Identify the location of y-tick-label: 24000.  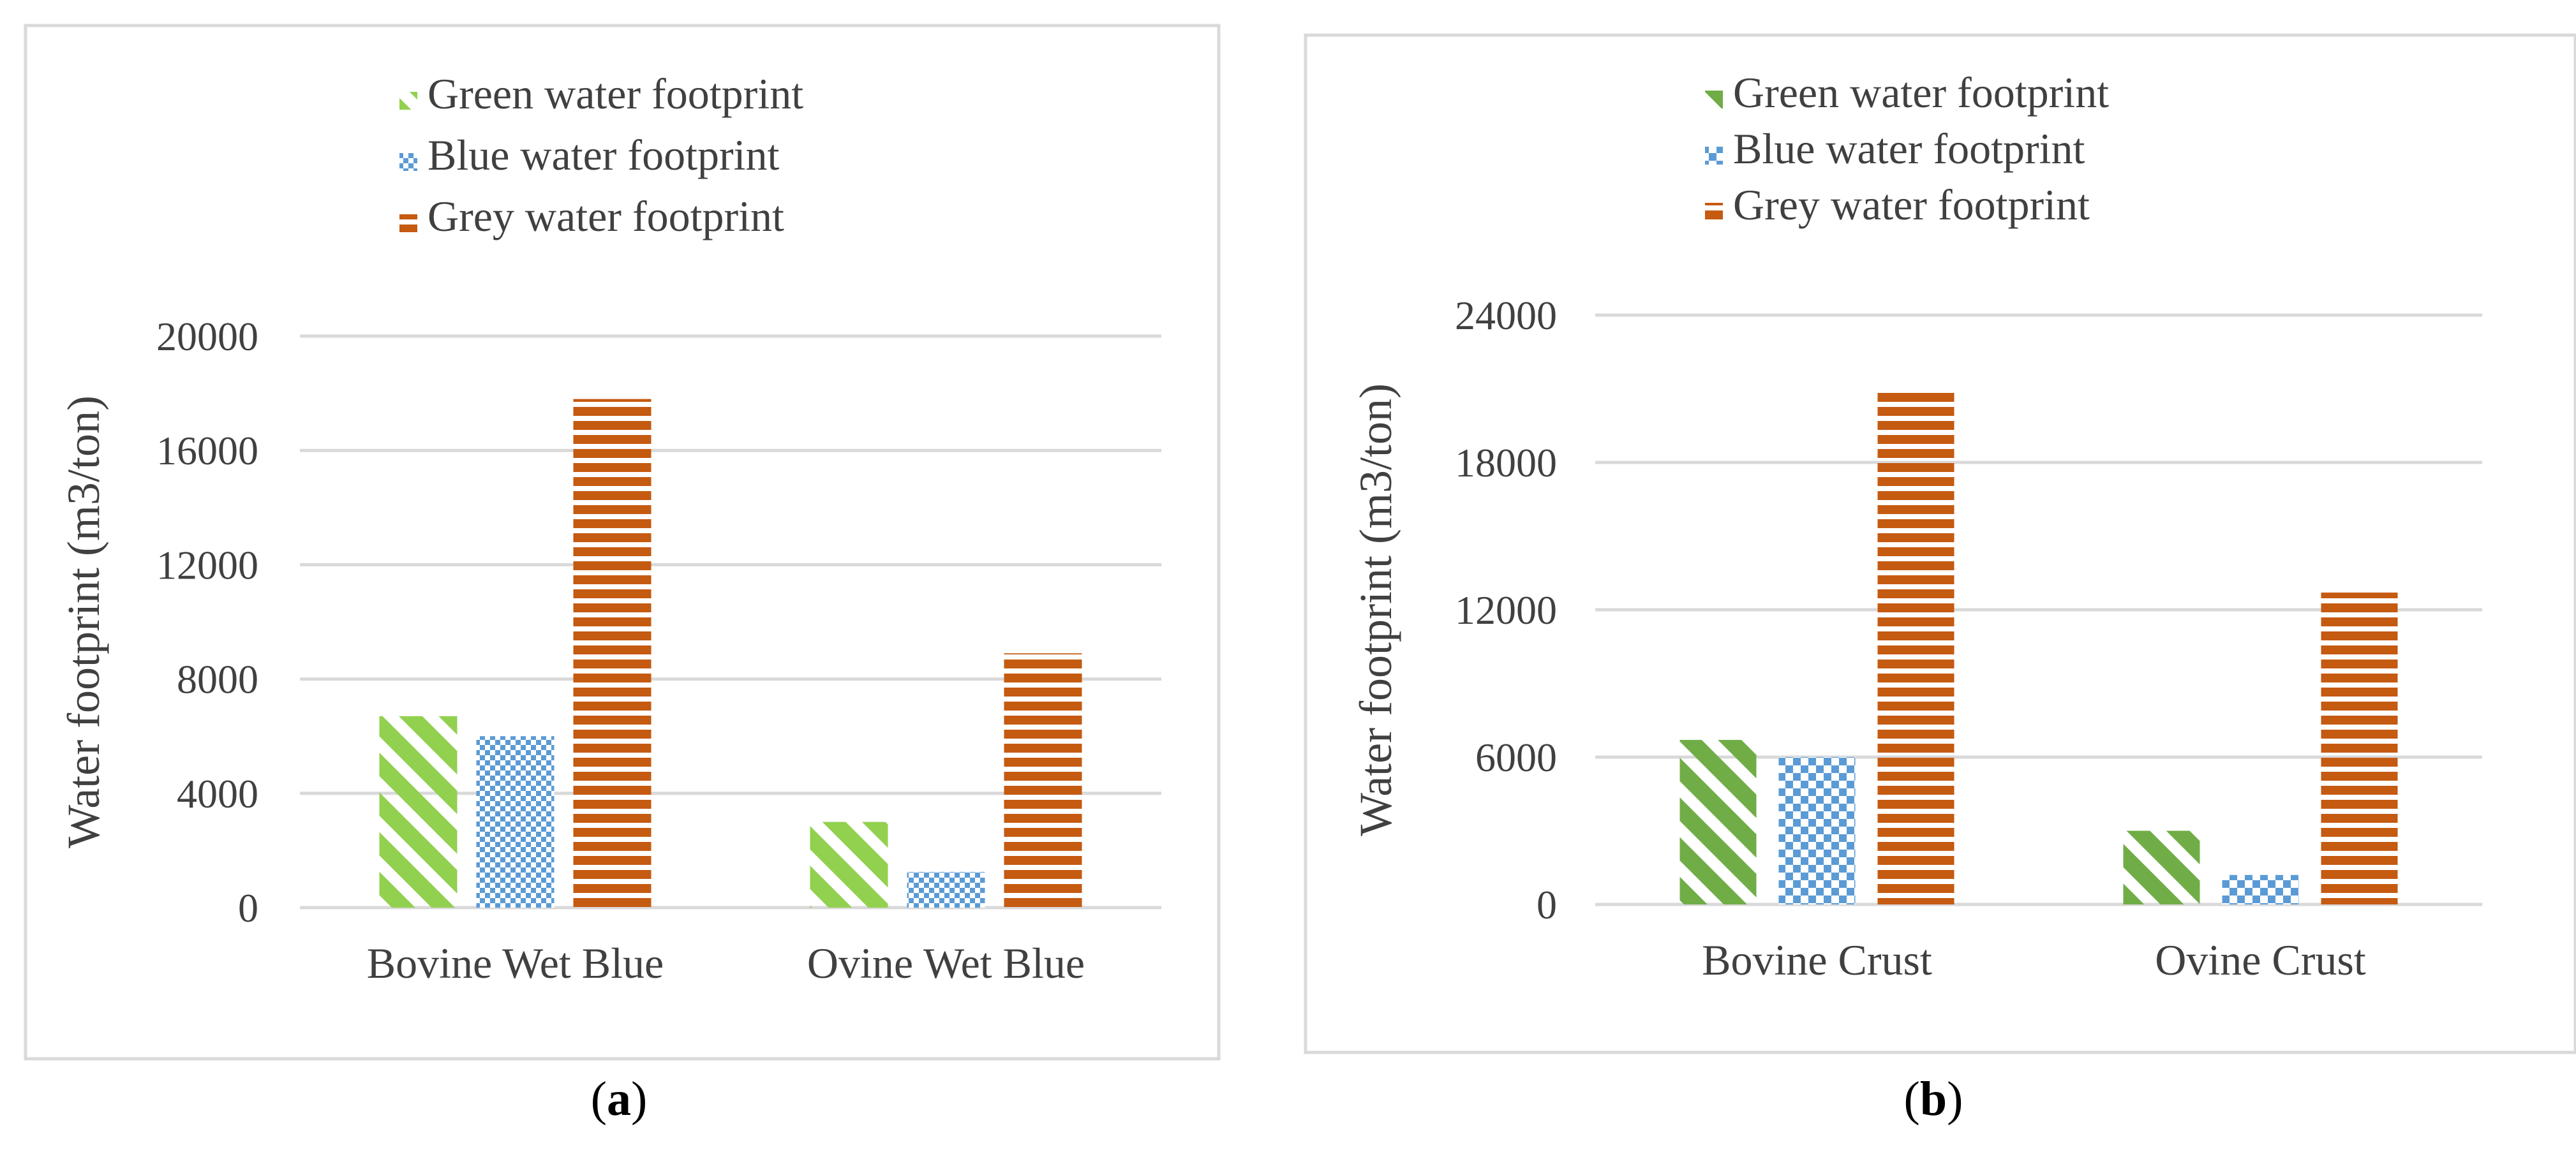
(1506, 315).